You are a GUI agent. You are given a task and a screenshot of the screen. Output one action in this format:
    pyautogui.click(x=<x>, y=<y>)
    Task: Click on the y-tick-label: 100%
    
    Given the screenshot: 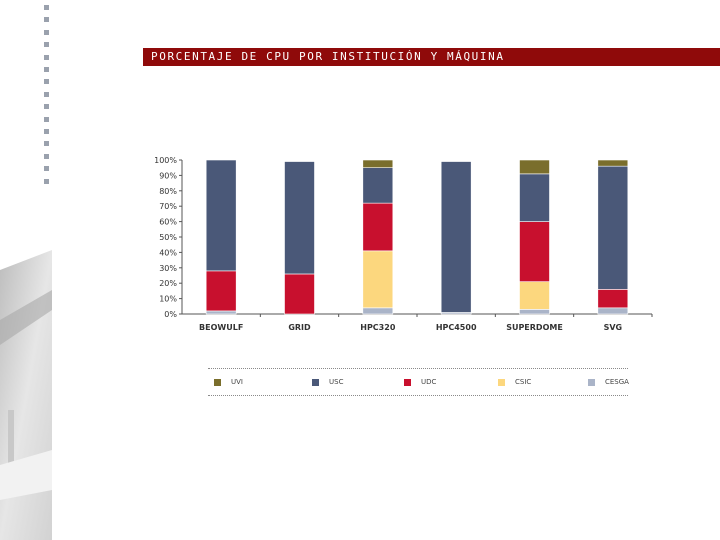 What is the action you would take?
    pyautogui.click(x=165, y=160)
    